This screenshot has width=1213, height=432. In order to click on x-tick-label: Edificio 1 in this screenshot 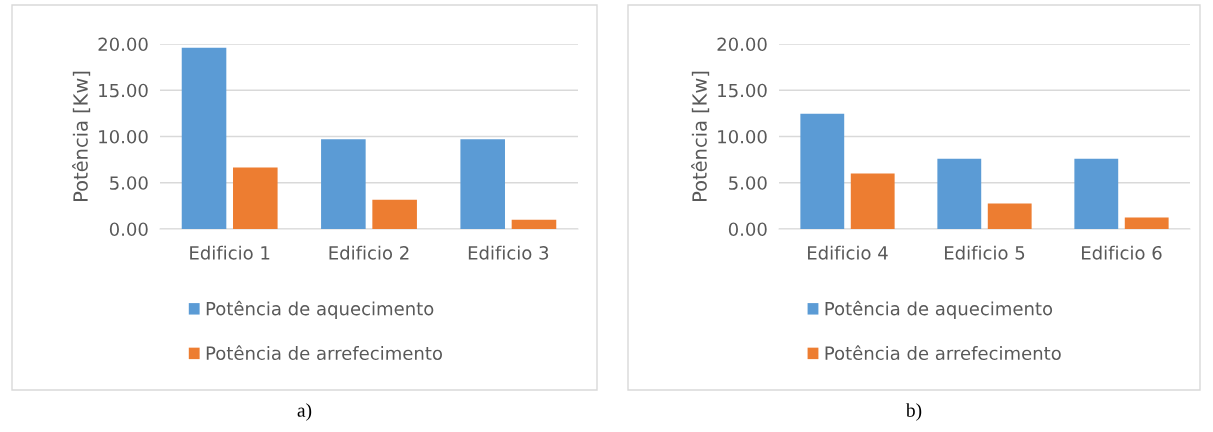, I will do `click(230, 252)`.